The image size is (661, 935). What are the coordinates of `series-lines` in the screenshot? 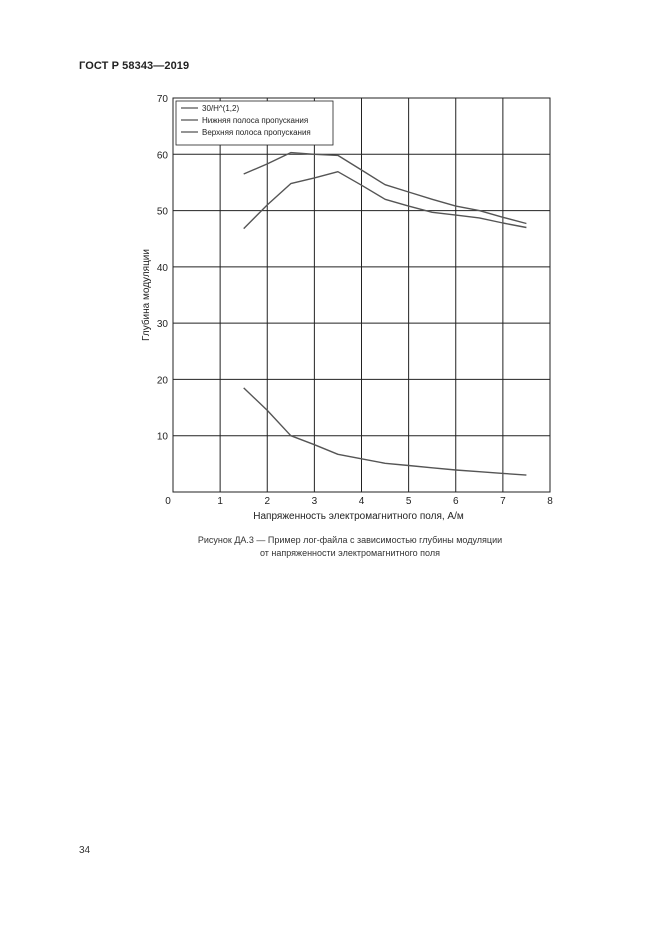 It's located at (385, 313).